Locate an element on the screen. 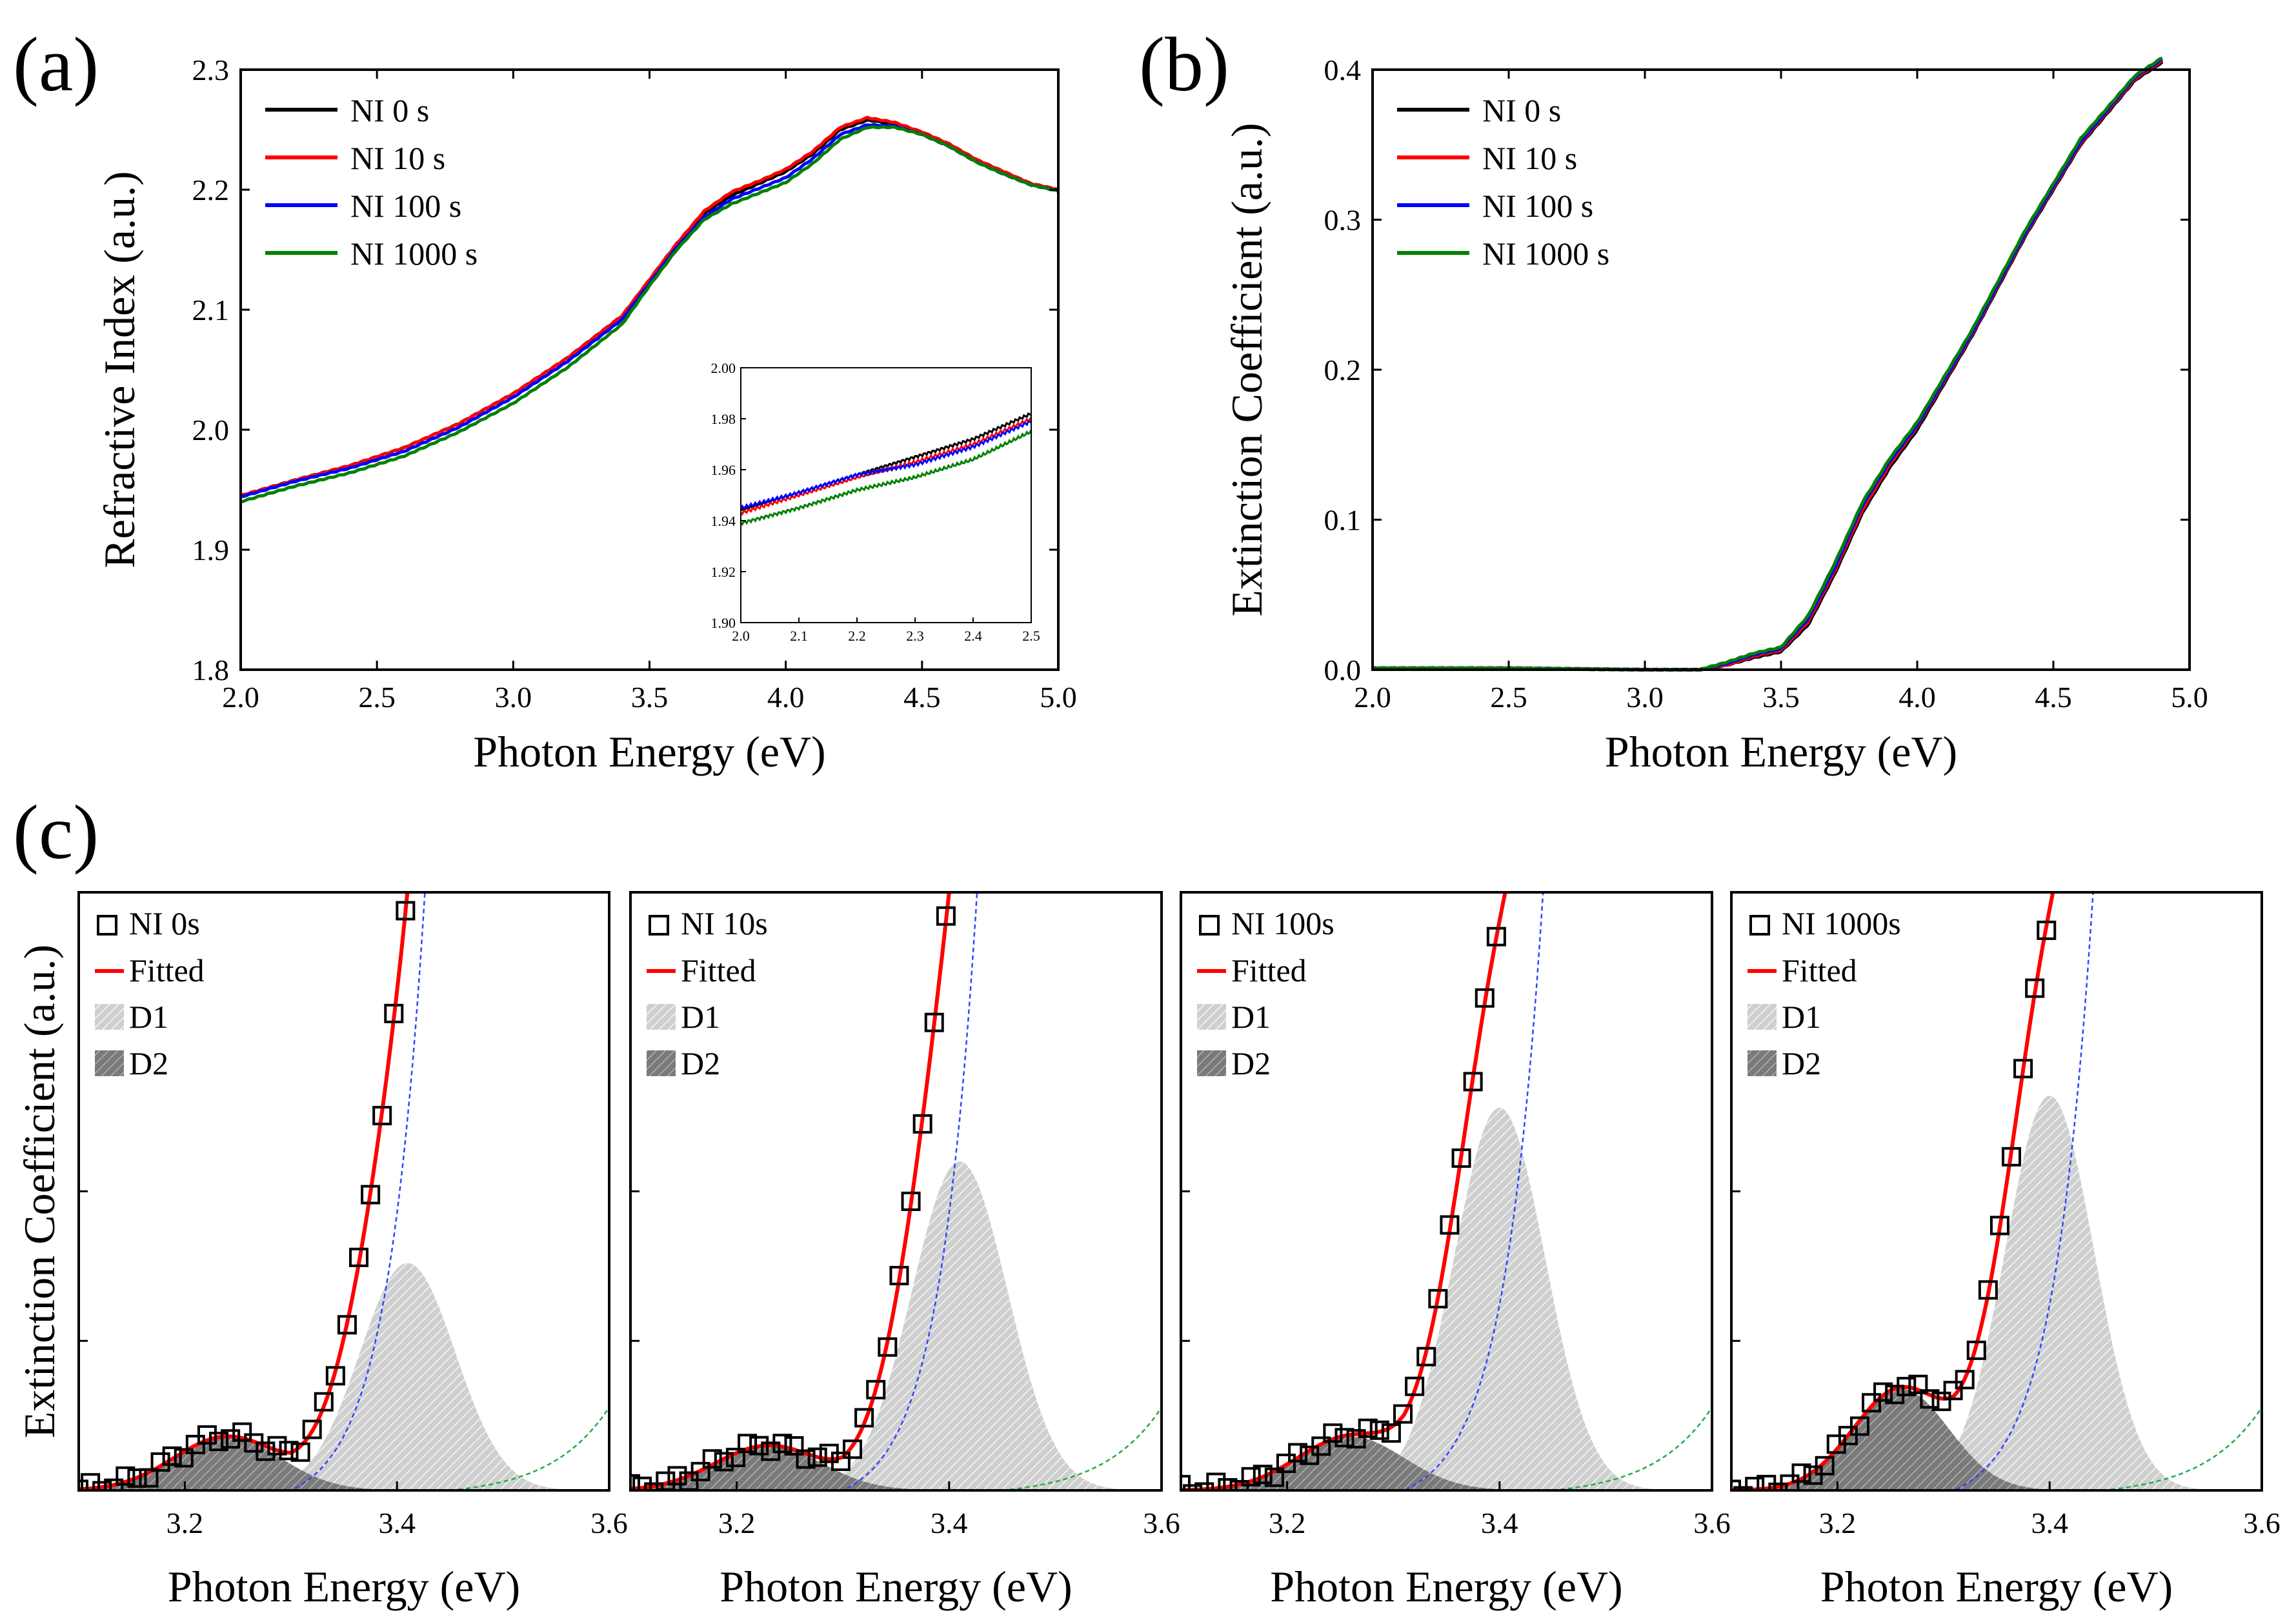 The width and height of the screenshot is (2296, 1622). legend-label-fitted: Fitted is located at coordinates (167, 970).